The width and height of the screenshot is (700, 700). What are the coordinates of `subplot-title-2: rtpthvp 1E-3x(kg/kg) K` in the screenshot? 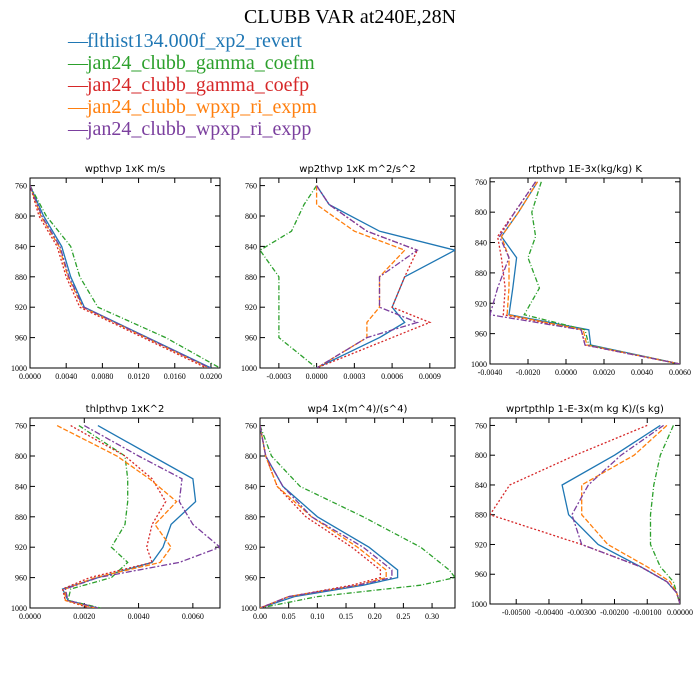 It's located at (585, 169).